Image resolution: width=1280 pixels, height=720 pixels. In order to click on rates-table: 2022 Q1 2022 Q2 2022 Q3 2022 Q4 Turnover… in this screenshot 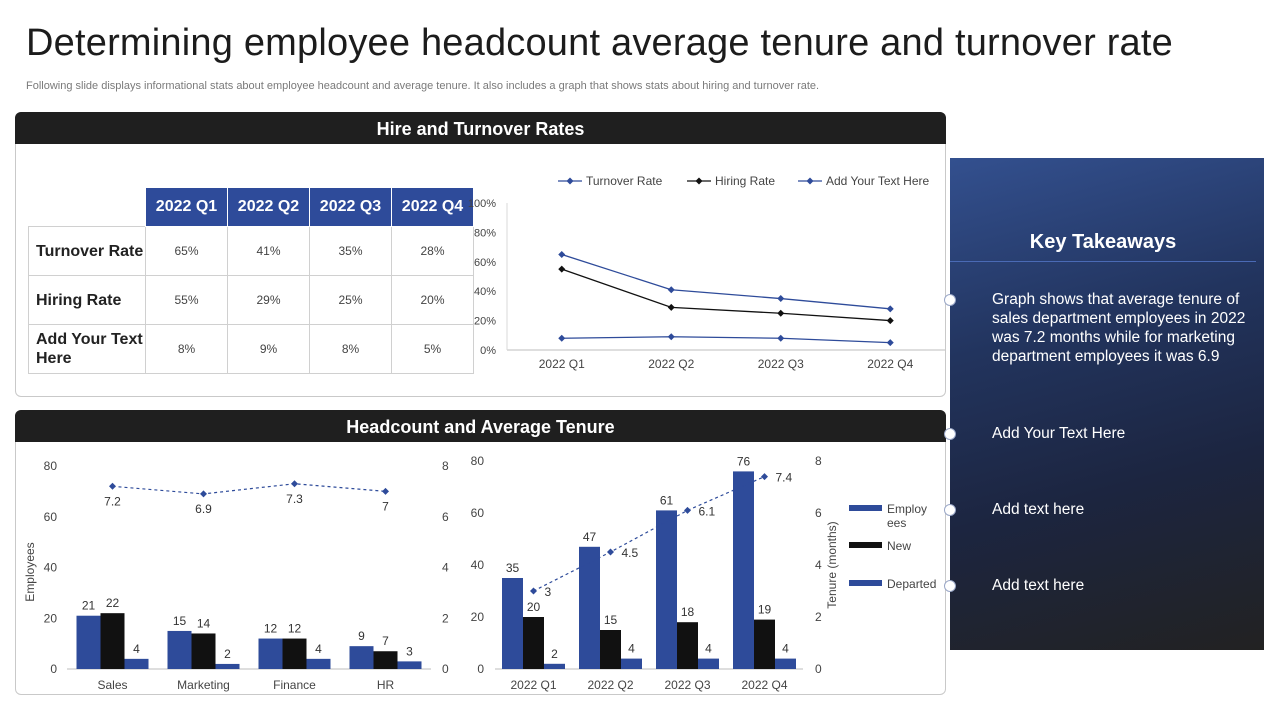, I will do `click(251, 280)`.